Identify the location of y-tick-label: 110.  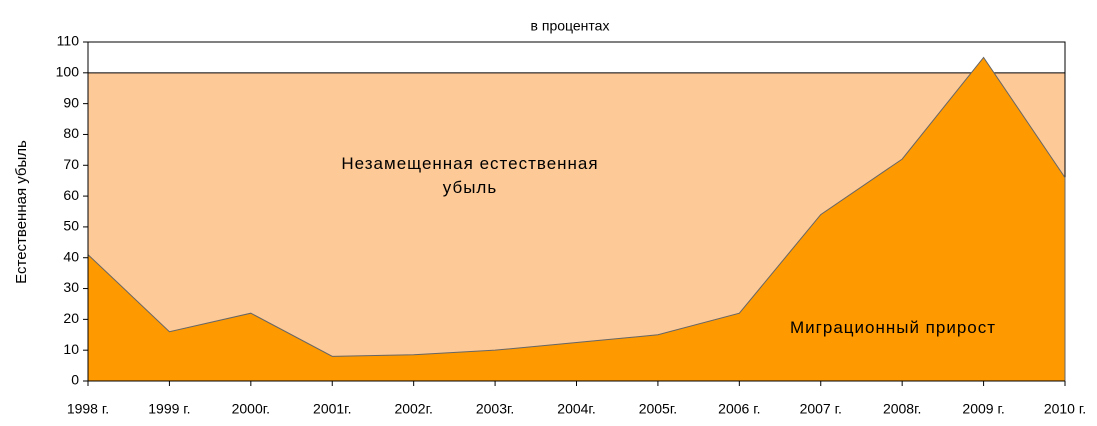
(68, 41).